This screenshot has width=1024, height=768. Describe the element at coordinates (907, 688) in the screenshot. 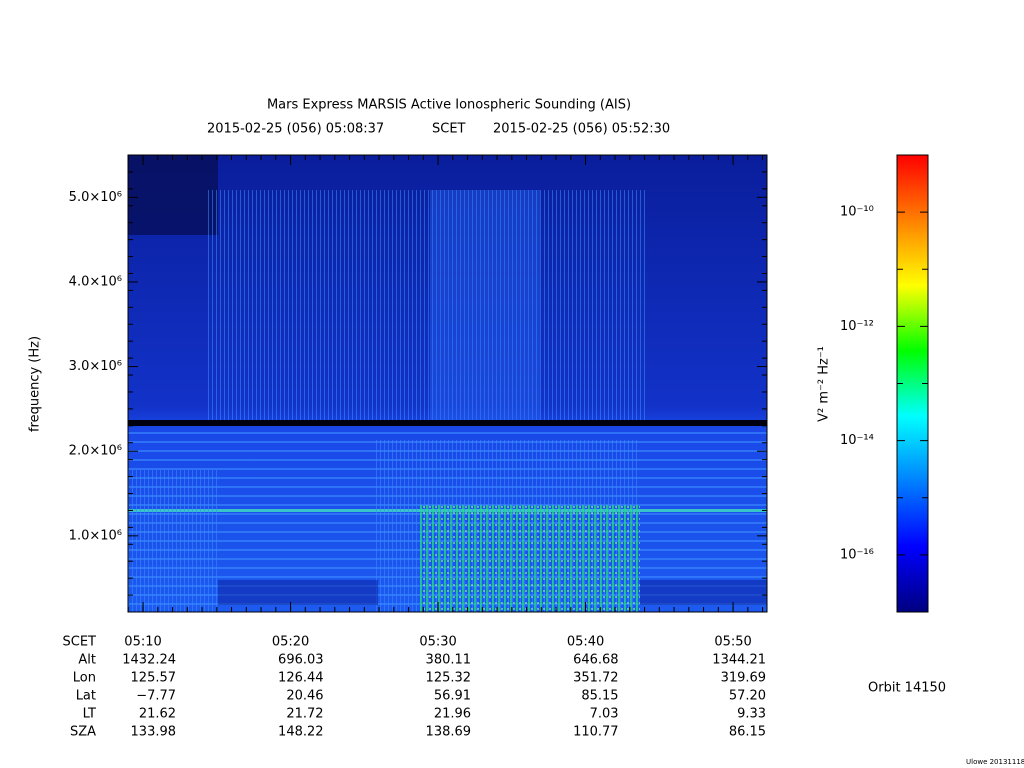

I see `orbit-label: Orbit 14150` at that location.